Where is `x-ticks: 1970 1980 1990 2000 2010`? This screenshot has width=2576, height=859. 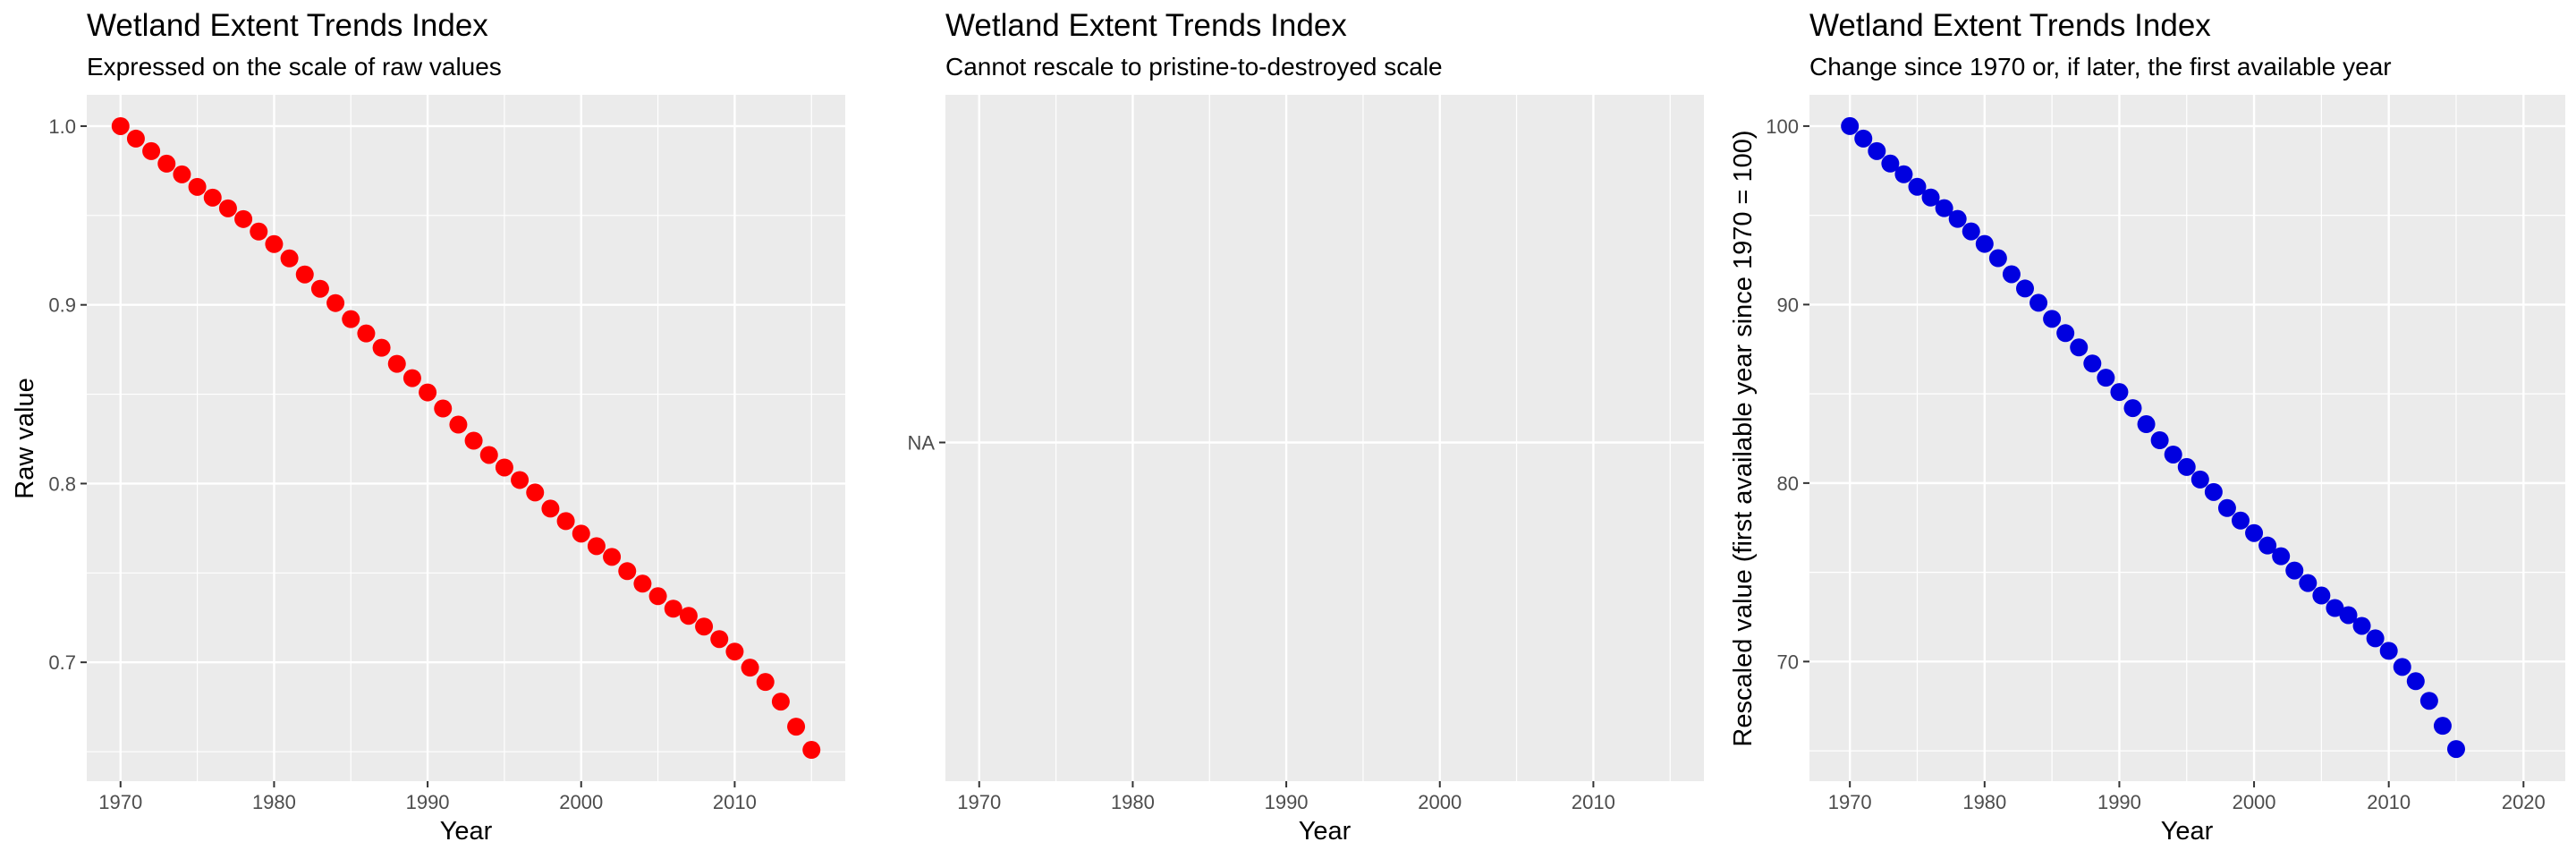 x-ticks: 1970 1980 1990 2000 2010 is located at coordinates (1286, 797).